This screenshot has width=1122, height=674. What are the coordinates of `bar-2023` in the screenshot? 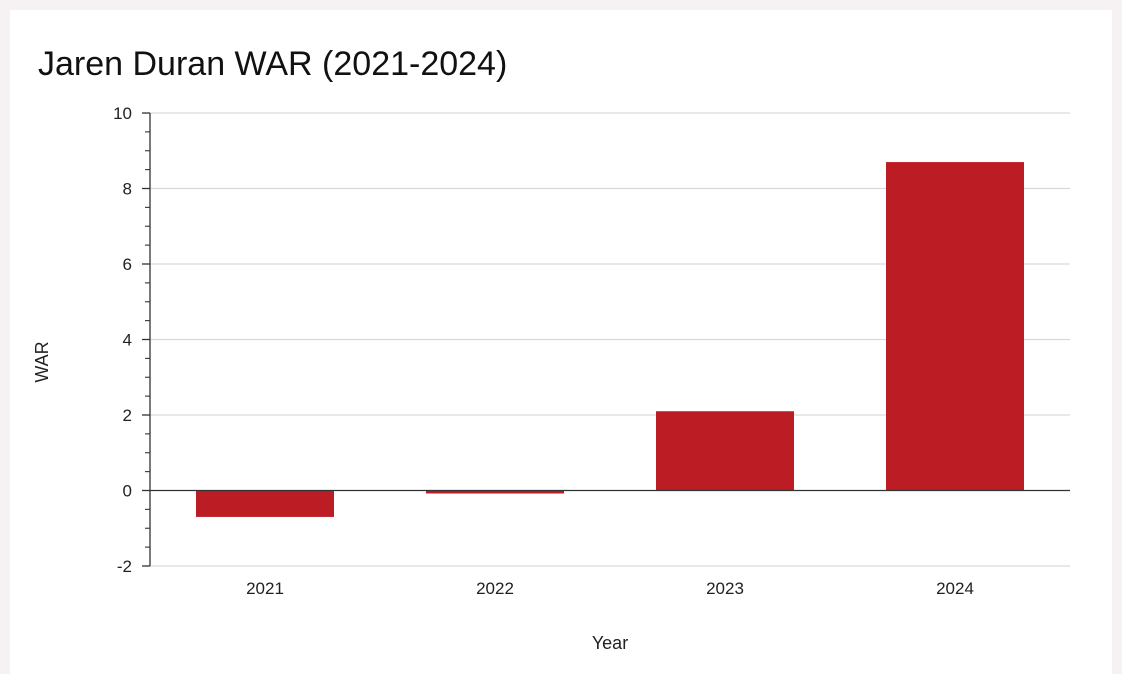 It's located at (725, 451).